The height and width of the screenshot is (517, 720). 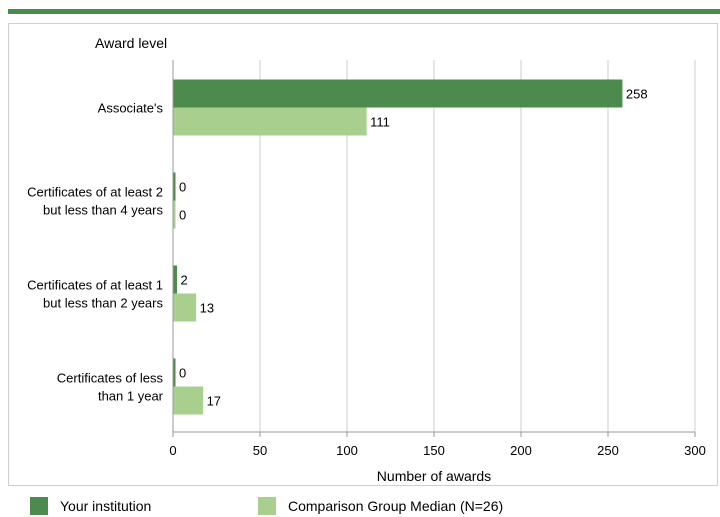 I want to click on data-label-your-institution-1: 0, so click(x=182, y=187).